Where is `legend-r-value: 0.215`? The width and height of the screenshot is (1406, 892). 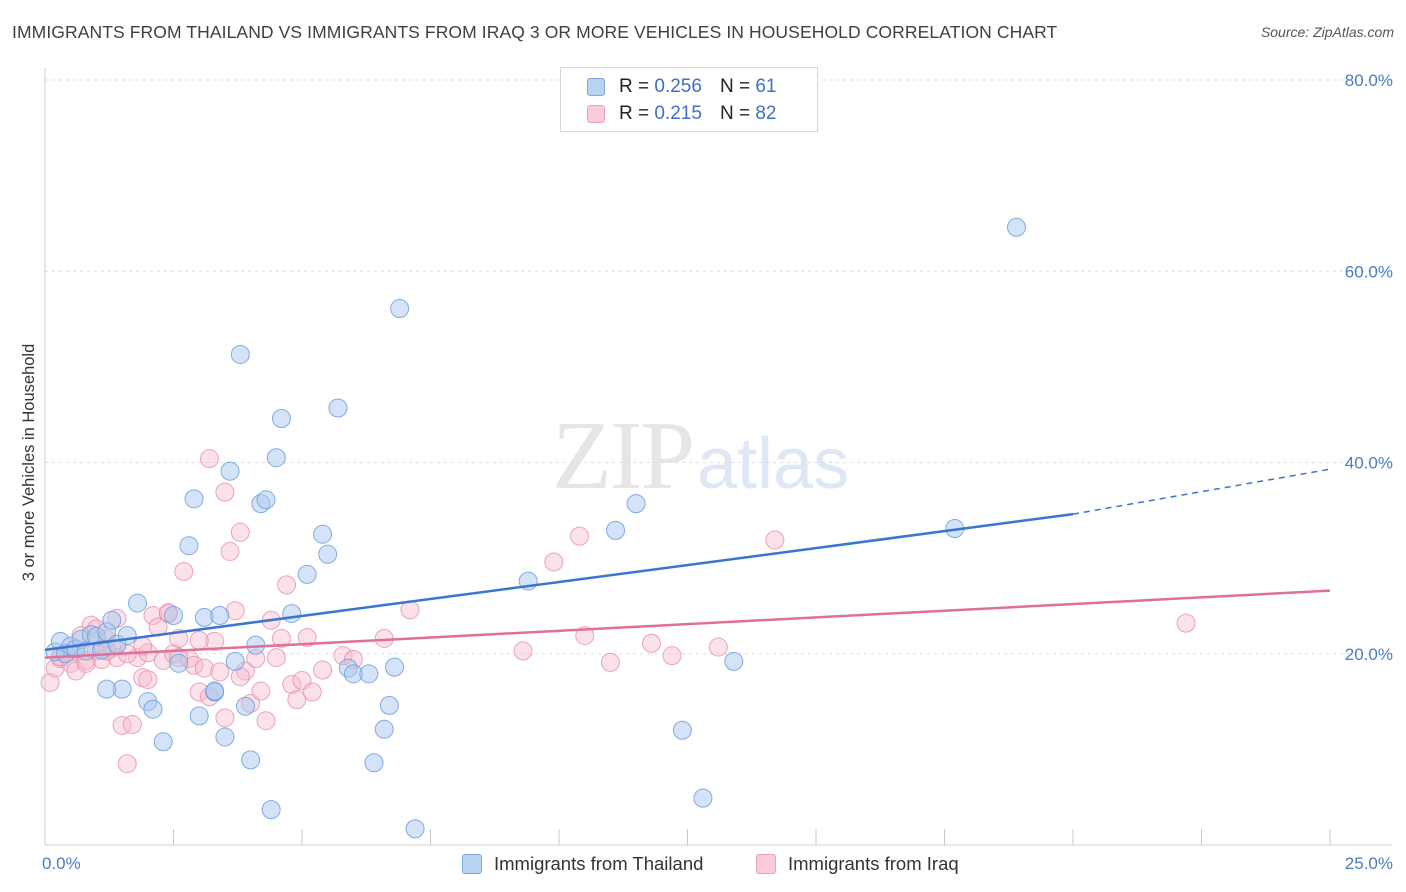 legend-r-value: 0.215 is located at coordinates (678, 113).